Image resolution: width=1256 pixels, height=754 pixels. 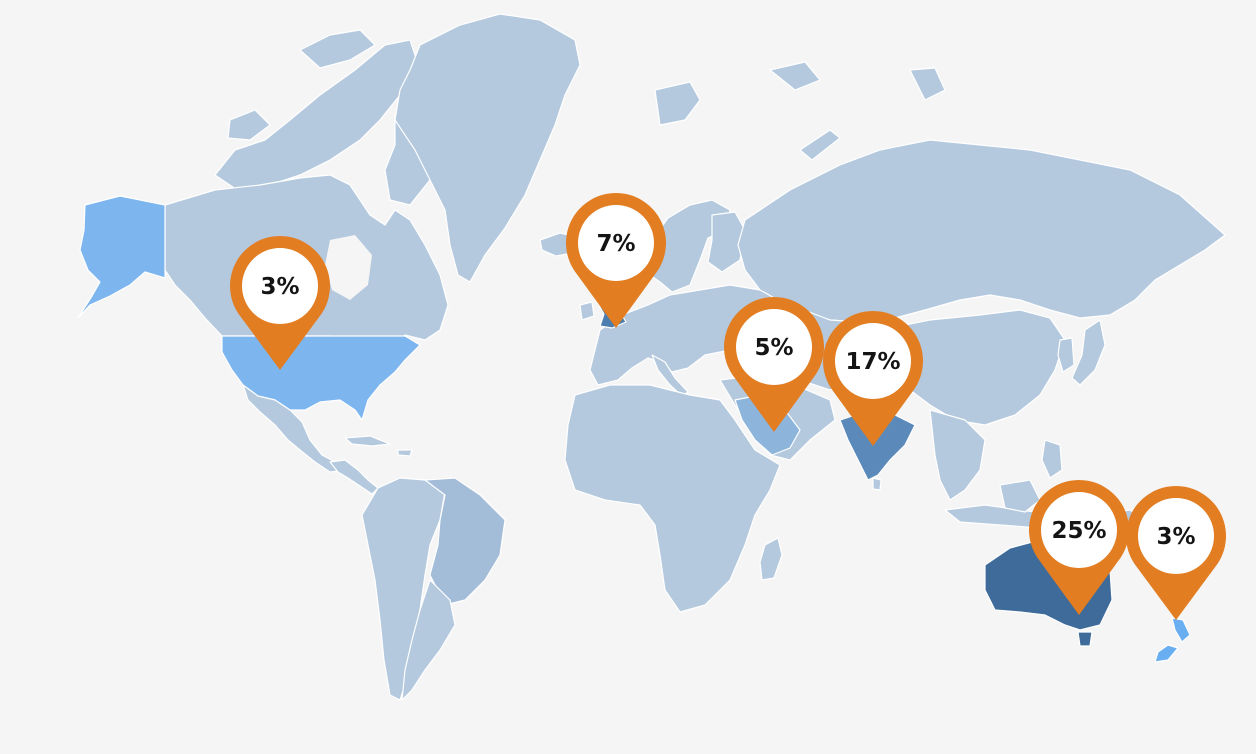 I want to click on africa-mainland, so click(x=672, y=498).